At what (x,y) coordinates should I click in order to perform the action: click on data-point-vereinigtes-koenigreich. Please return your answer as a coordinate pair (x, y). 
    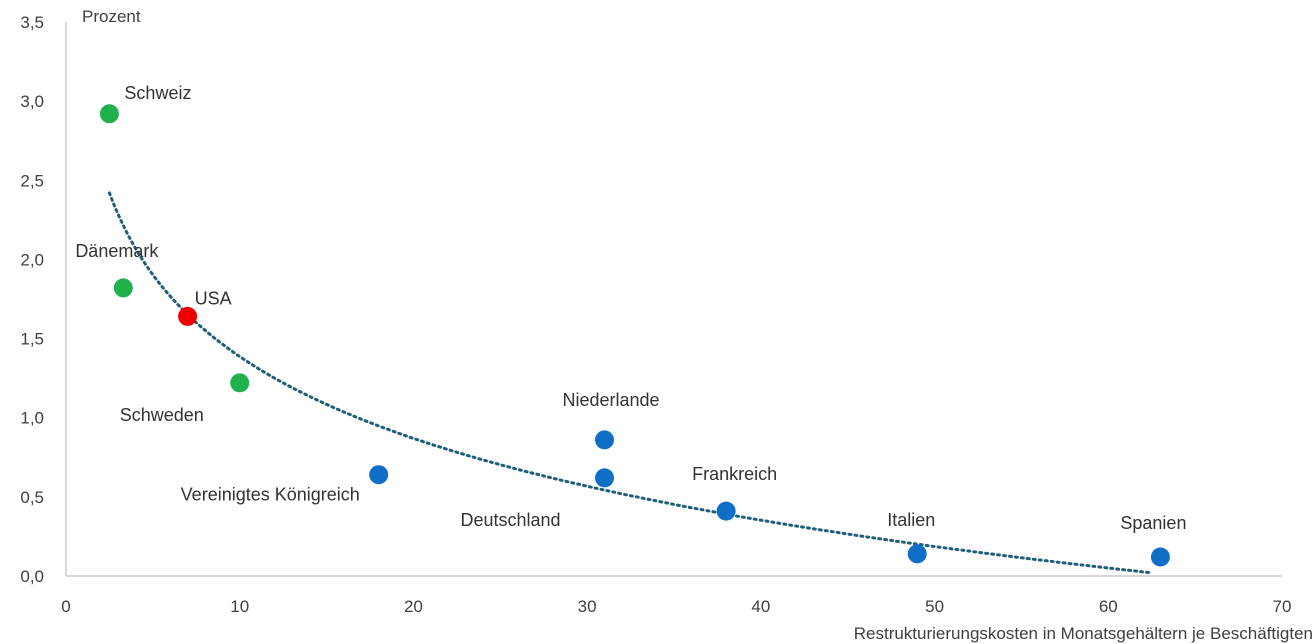
    Looking at the image, I should click on (379, 475).